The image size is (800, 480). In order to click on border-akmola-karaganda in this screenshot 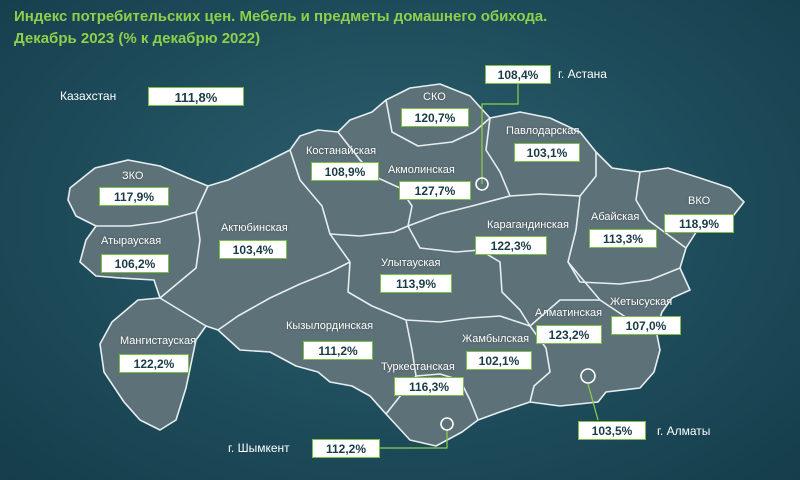, I will do `click(459, 211)`.